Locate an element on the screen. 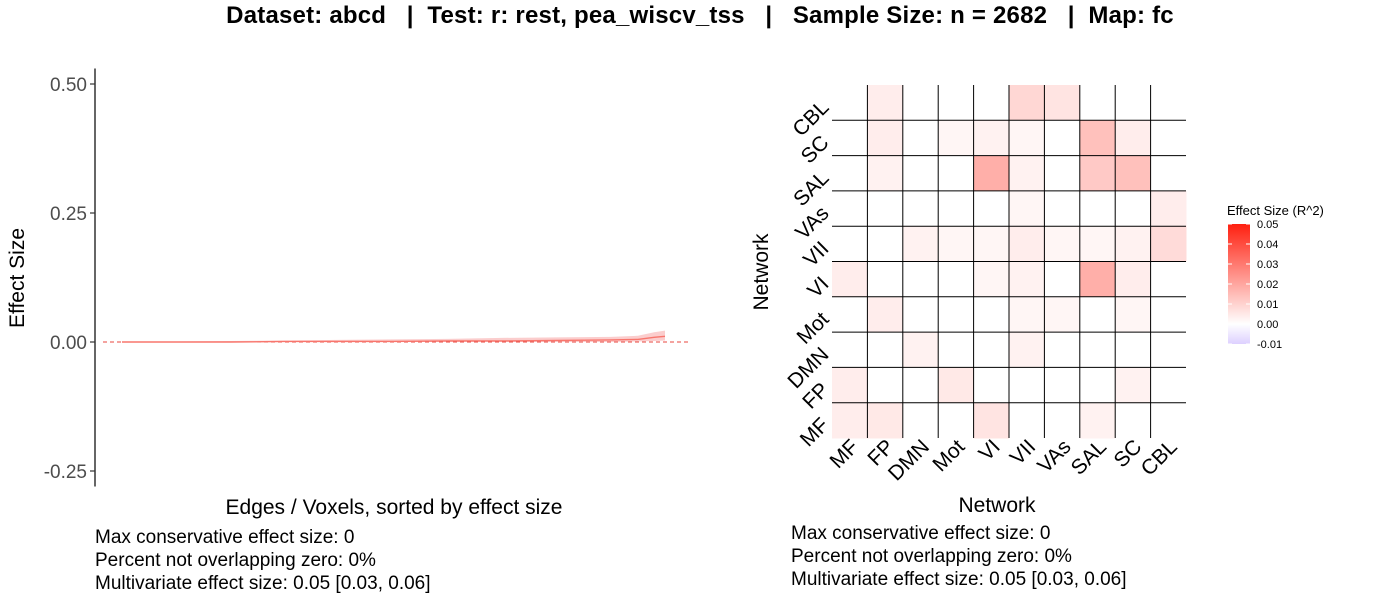 This screenshot has height=600, width=1400. heatmap-y-tick-label: CBL is located at coordinates (810, 118).